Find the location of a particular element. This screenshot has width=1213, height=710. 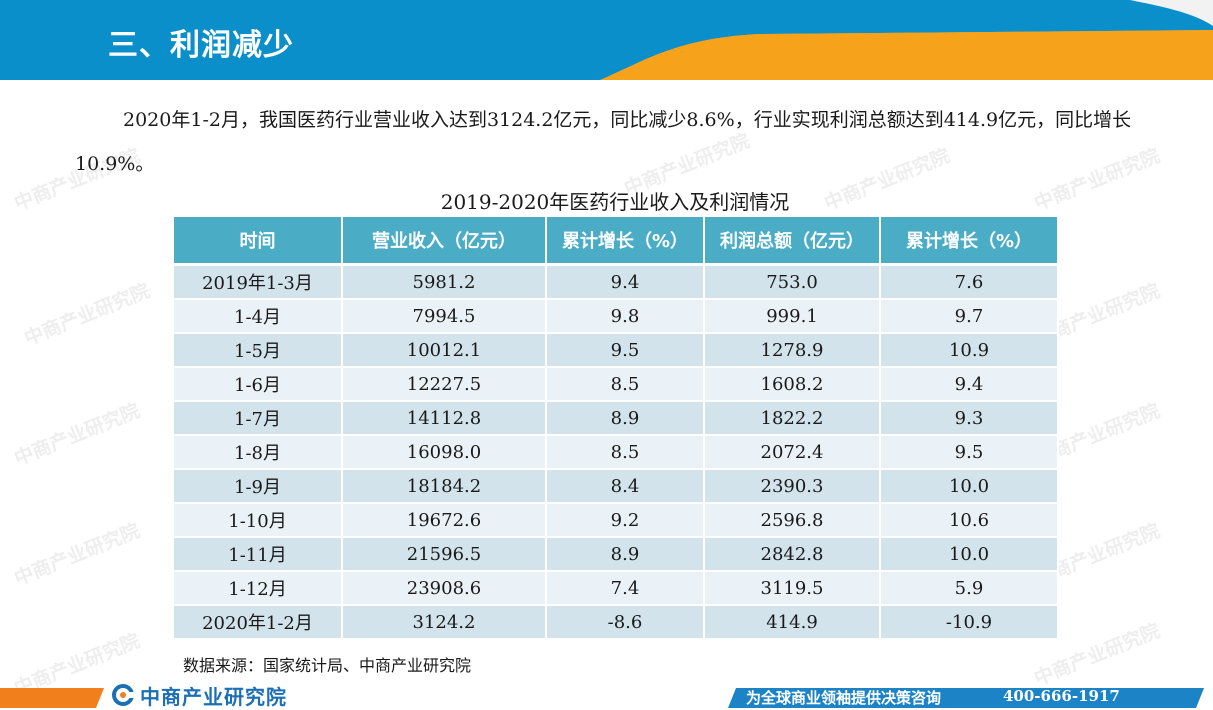

cell-time: 1-9月 is located at coordinates (258, 486).